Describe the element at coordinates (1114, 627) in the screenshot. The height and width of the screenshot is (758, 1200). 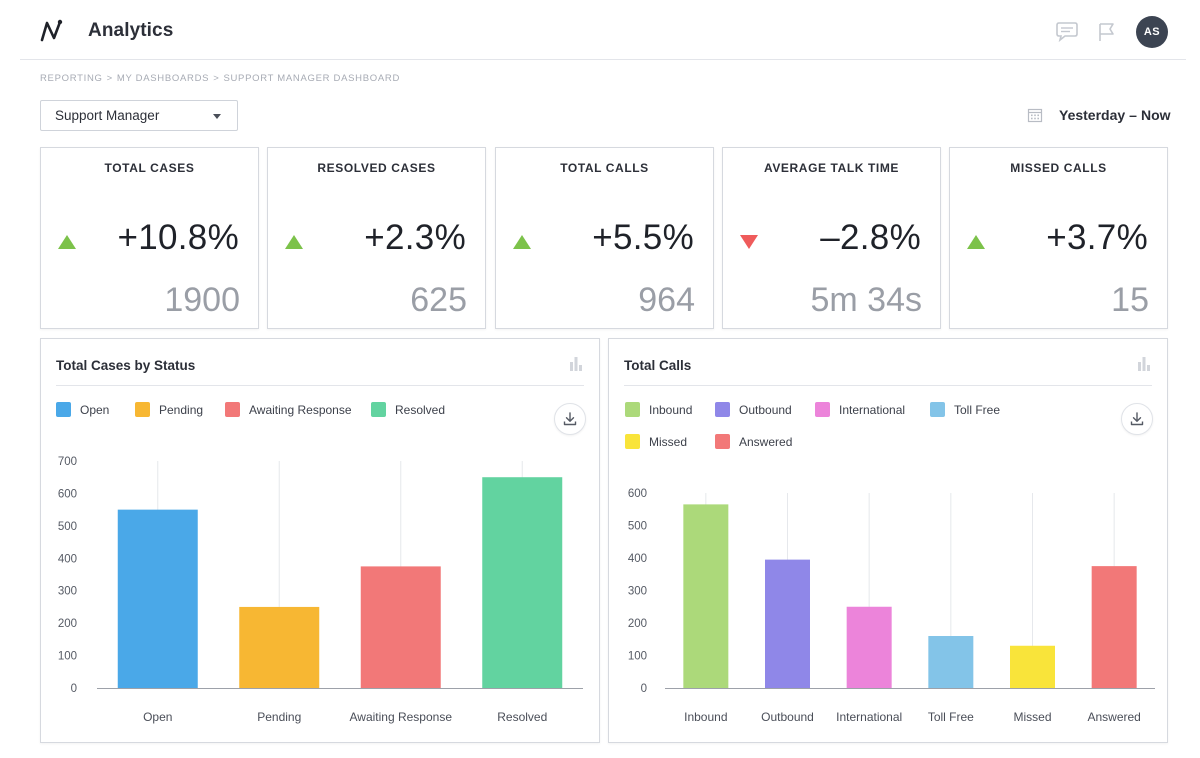
I see `bar-answered` at that location.